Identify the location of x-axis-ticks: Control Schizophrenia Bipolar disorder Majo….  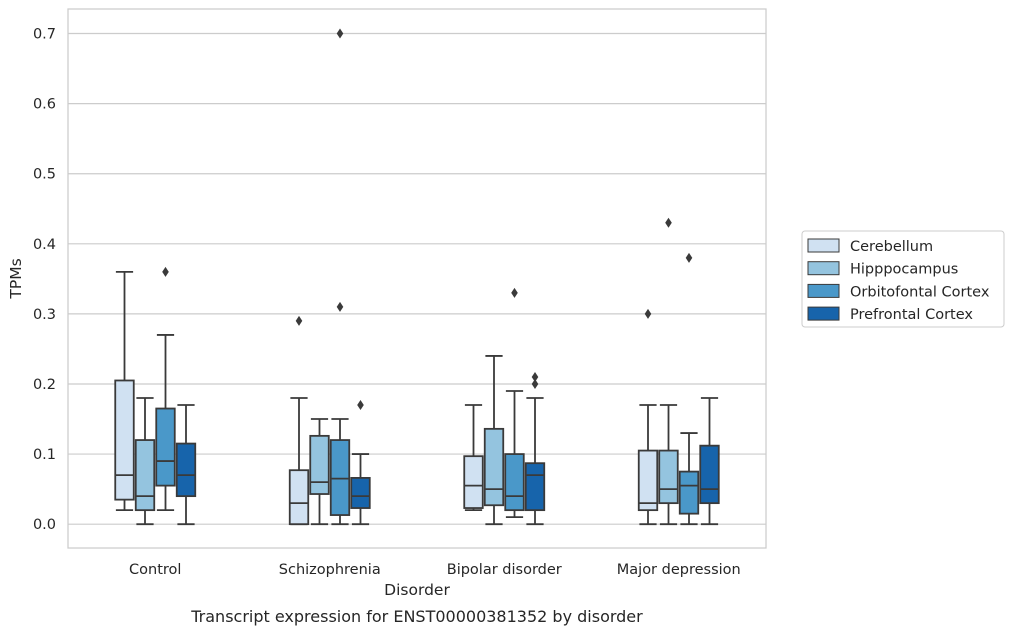
(435, 570).